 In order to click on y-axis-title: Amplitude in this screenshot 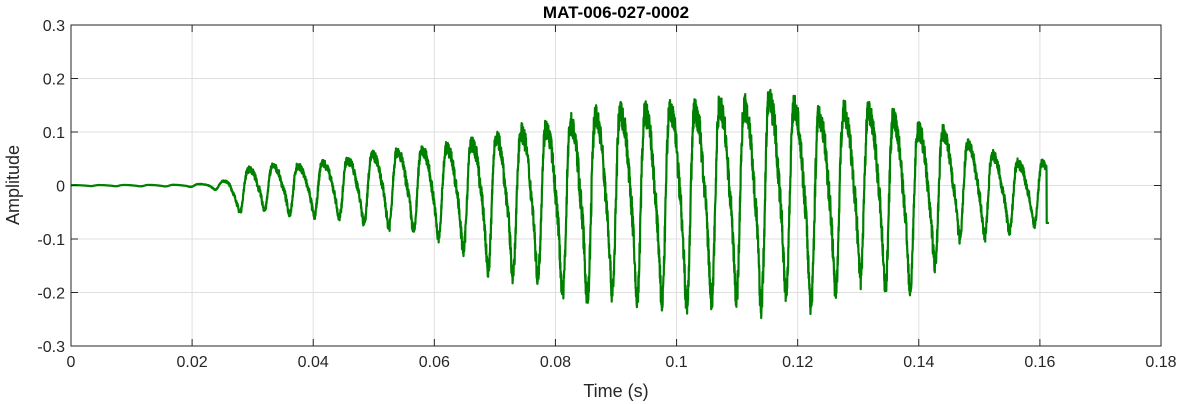, I will do `click(13, 185)`.